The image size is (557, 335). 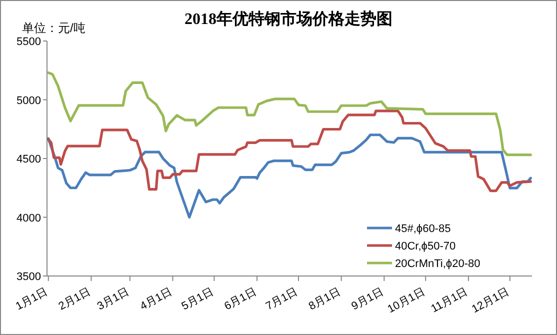 What do you see at coordinates (28, 160) in the screenshot?
I see `y-tick-label: 4500` at bounding box center [28, 160].